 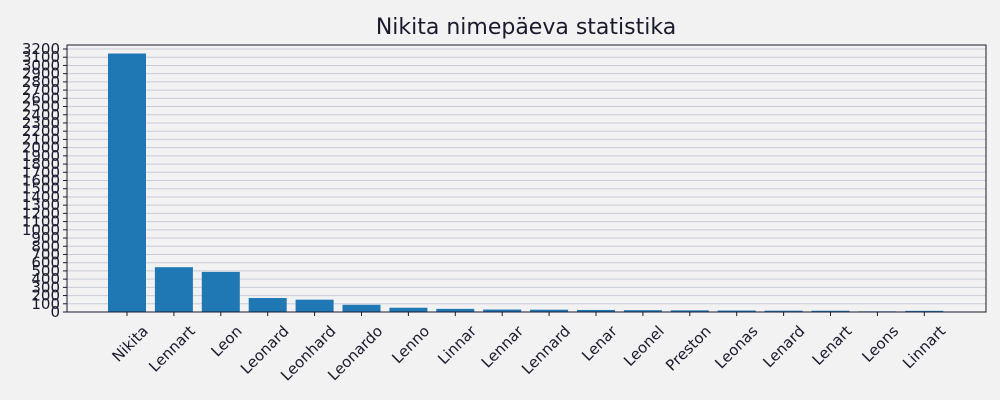 I want to click on x-tick-label: Linnart, so click(x=924, y=347).